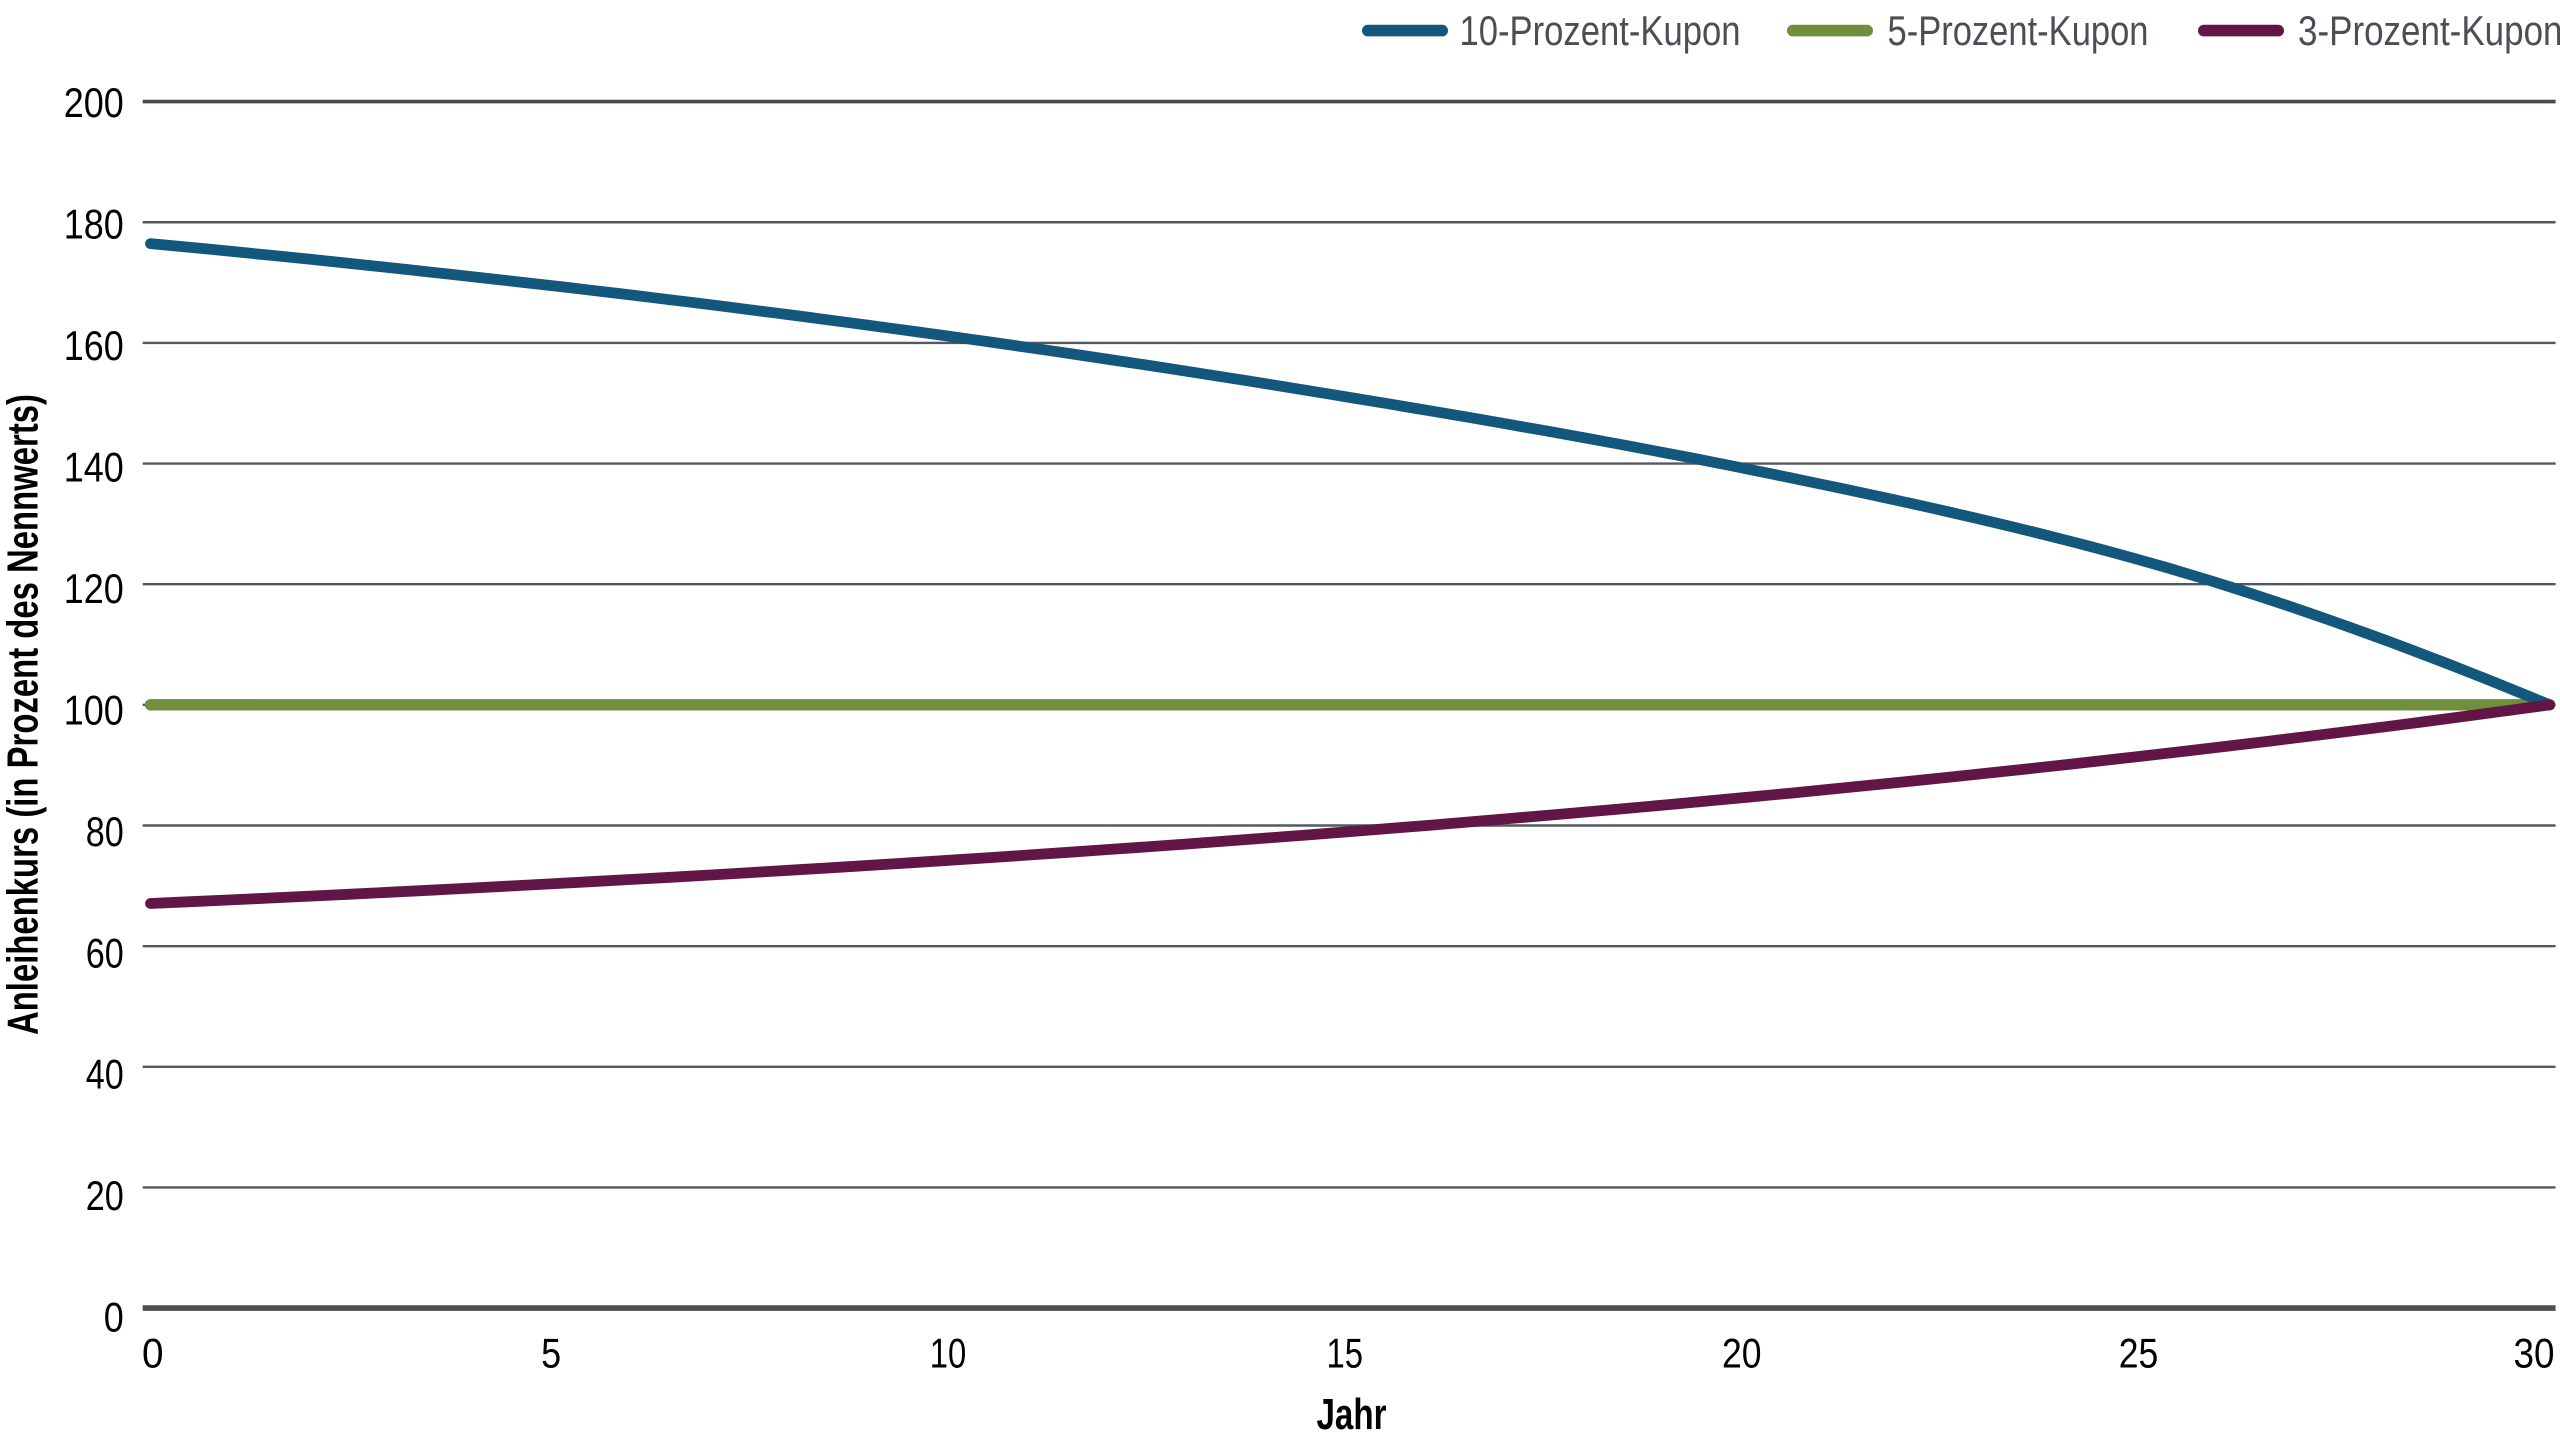  What do you see at coordinates (2534, 1352) in the screenshot?
I see `svg-text: 30` at bounding box center [2534, 1352].